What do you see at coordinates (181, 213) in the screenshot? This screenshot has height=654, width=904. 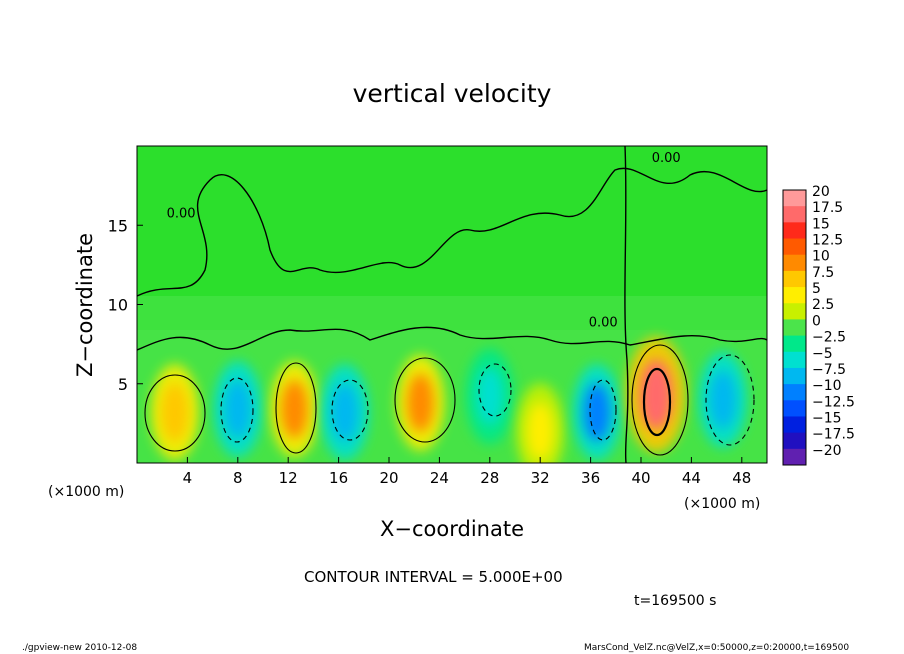 I see `contour-label-2: 0.00` at bounding box center [181, 213].